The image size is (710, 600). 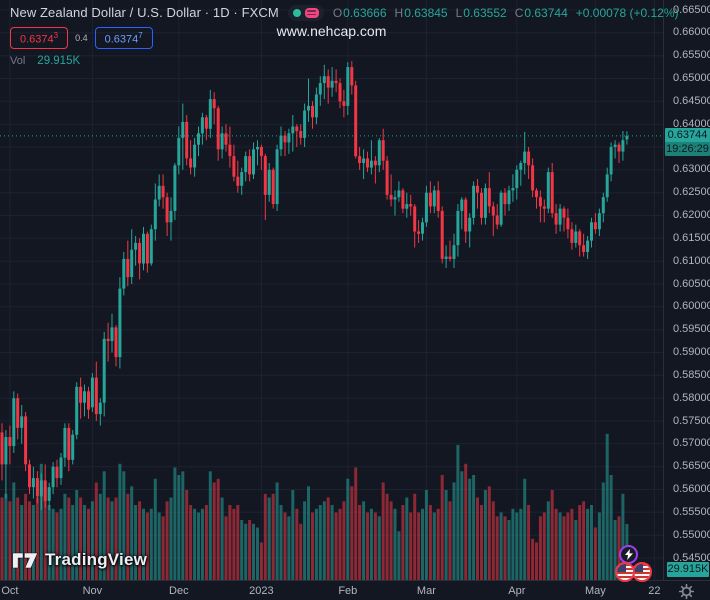 What do you see at coordinates (691, 100) in the screenshot?
I see `price-tick-label: 0.64500` at bounding box center [691, 100].